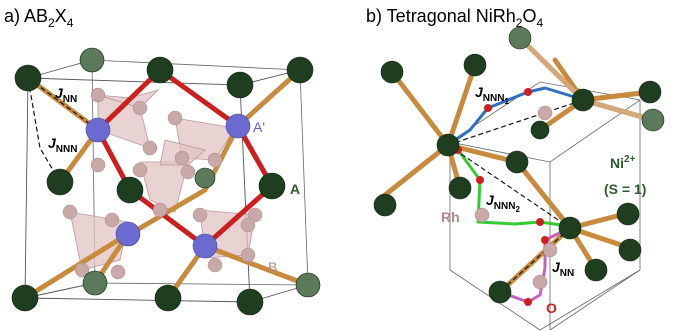 The height and width of the screenshot is (331, 680). I want to click on ni-o-bonds-faded, so click(586, 79).